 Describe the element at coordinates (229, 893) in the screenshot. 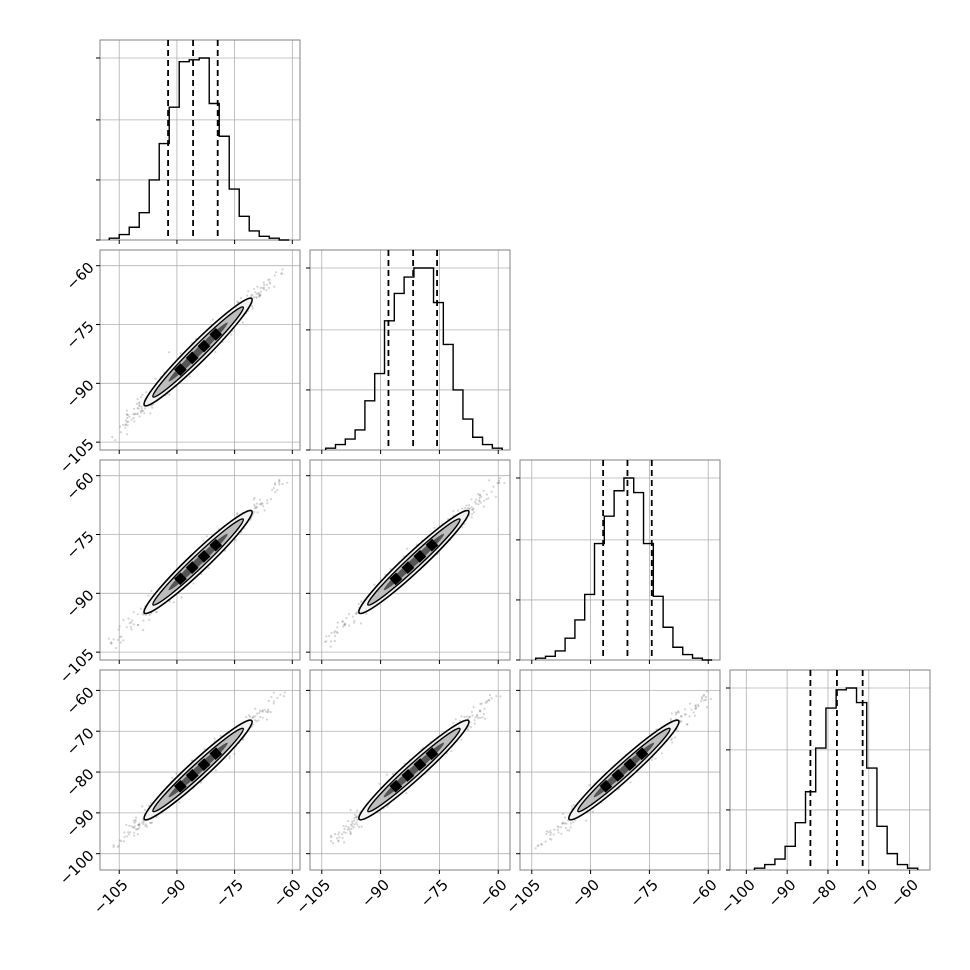

I see `x-tick-label-col0-2: −75` at that location.